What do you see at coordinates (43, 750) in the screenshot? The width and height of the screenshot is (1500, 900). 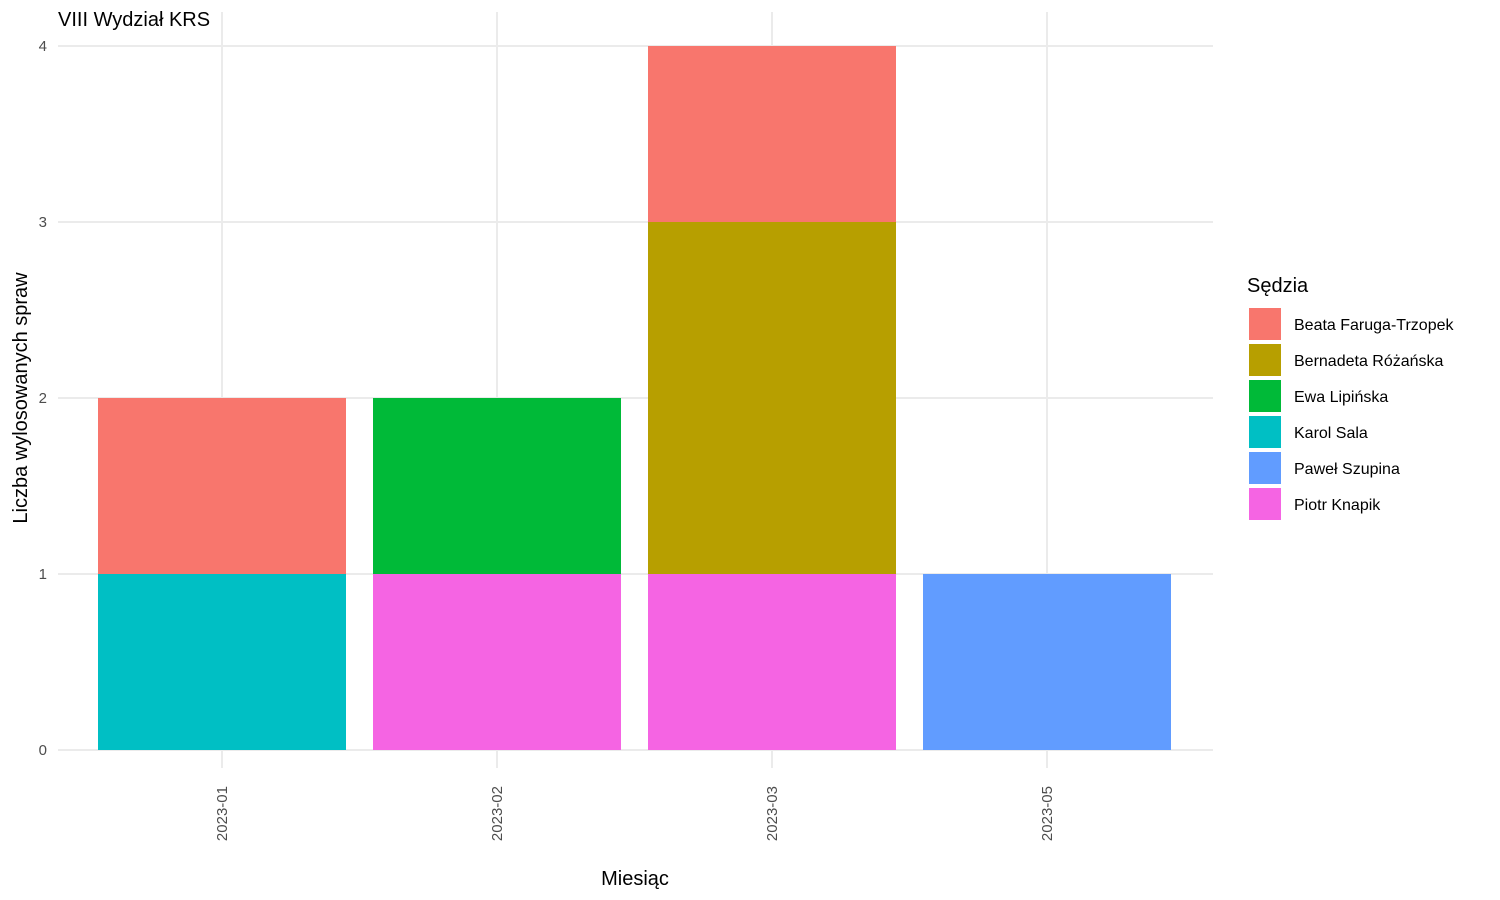 I see `y-tick-label: 0` at bounding box center [43, 750].